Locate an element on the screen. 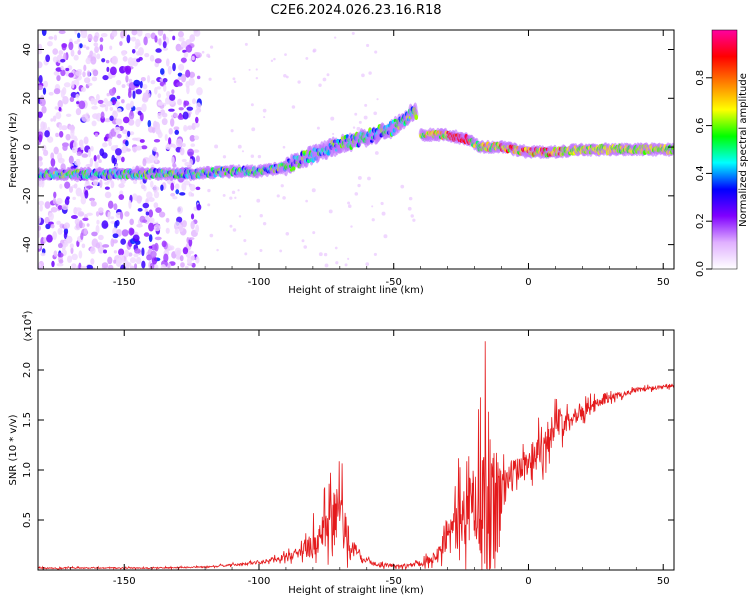  spectrogram-y-label: Frequency (Hz) is located at coordinates (13, 150).